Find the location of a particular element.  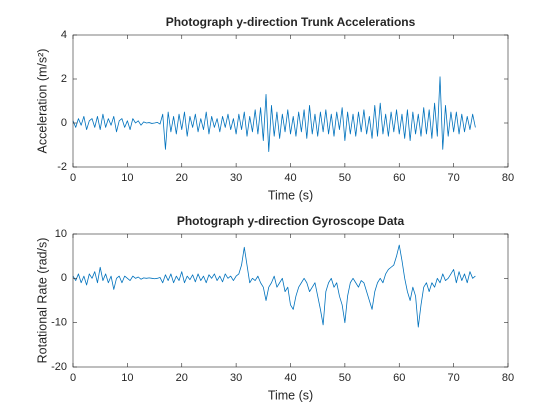

y-axis-label: Acceleration (m/s²) is located at coordinates (42, 101).